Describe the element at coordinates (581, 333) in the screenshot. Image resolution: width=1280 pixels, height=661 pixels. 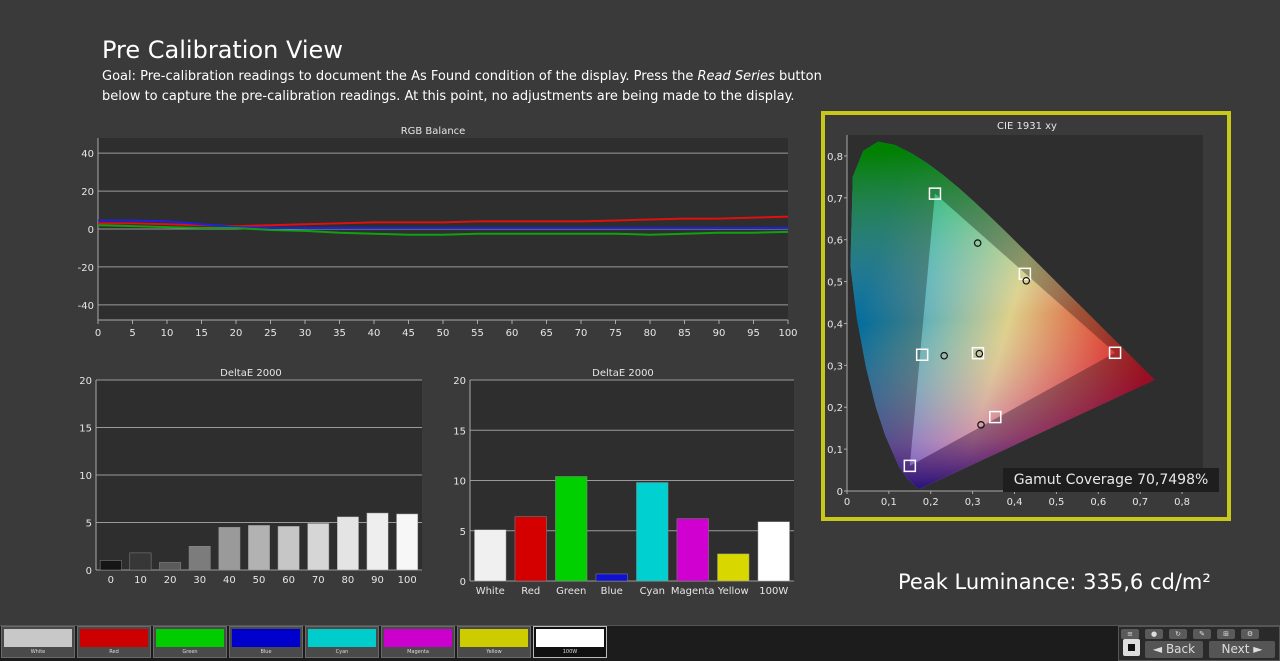
I see `rgb-x-tick: 70` at that location.